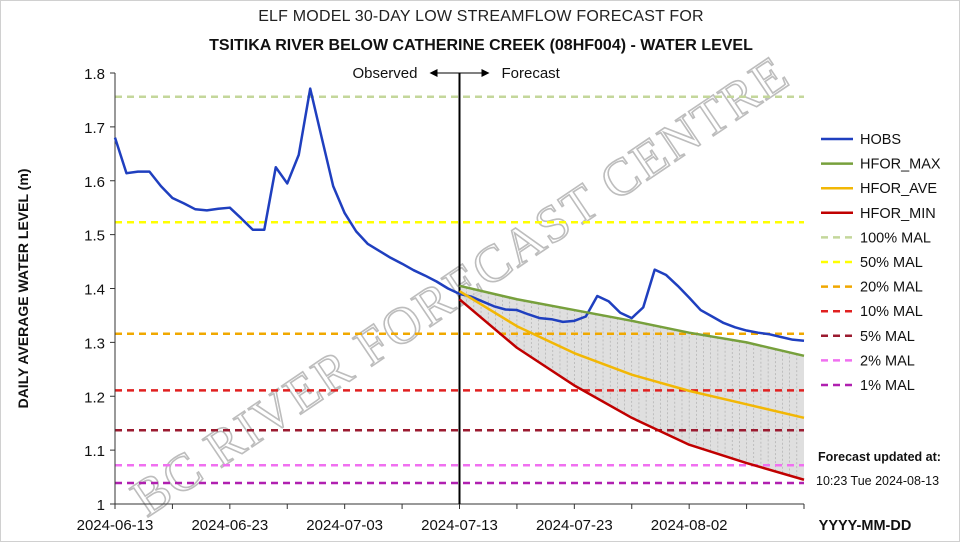 The width and height of the screenshot is (962, 544). I want to click on legend-label: HFOR_MIN, so click(898, 214).